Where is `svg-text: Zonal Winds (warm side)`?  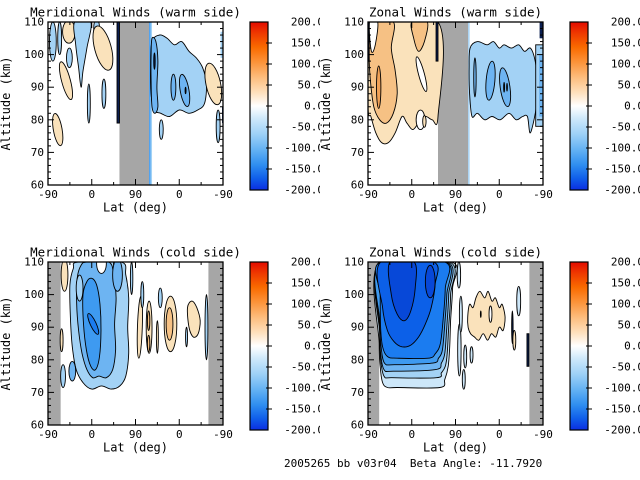 svg-text: Zonal Winds (warm side) is located at coordinates (455, 12).